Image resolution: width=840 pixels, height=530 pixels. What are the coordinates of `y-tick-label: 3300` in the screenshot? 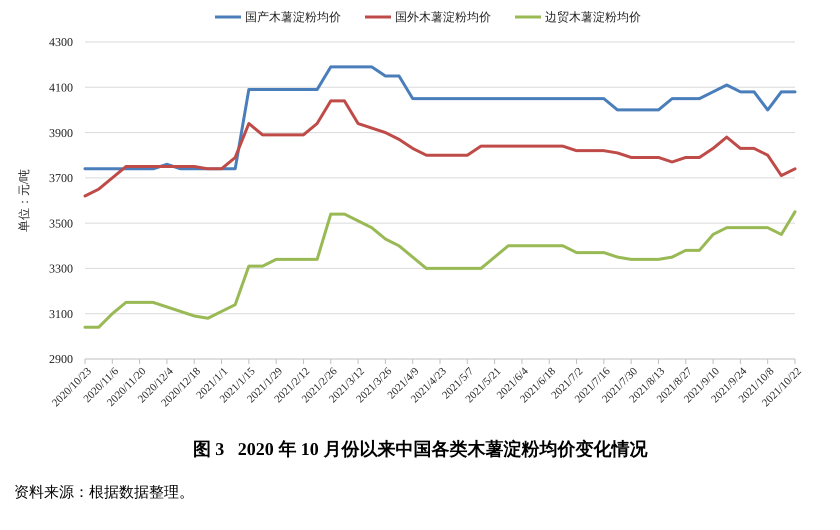 It's located at (61, 269).